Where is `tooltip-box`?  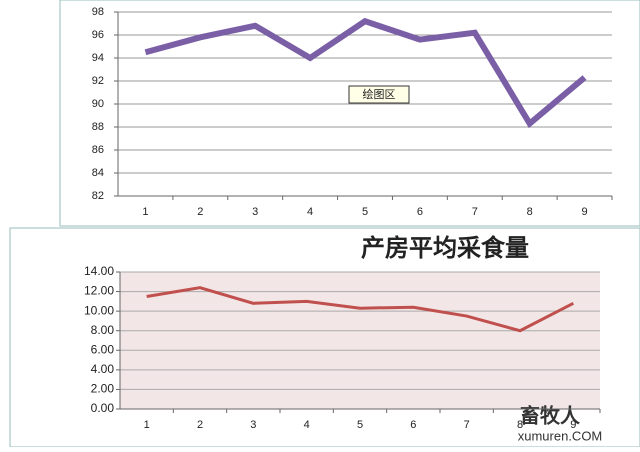
tooltip-box is located at coordinates (379, 94).